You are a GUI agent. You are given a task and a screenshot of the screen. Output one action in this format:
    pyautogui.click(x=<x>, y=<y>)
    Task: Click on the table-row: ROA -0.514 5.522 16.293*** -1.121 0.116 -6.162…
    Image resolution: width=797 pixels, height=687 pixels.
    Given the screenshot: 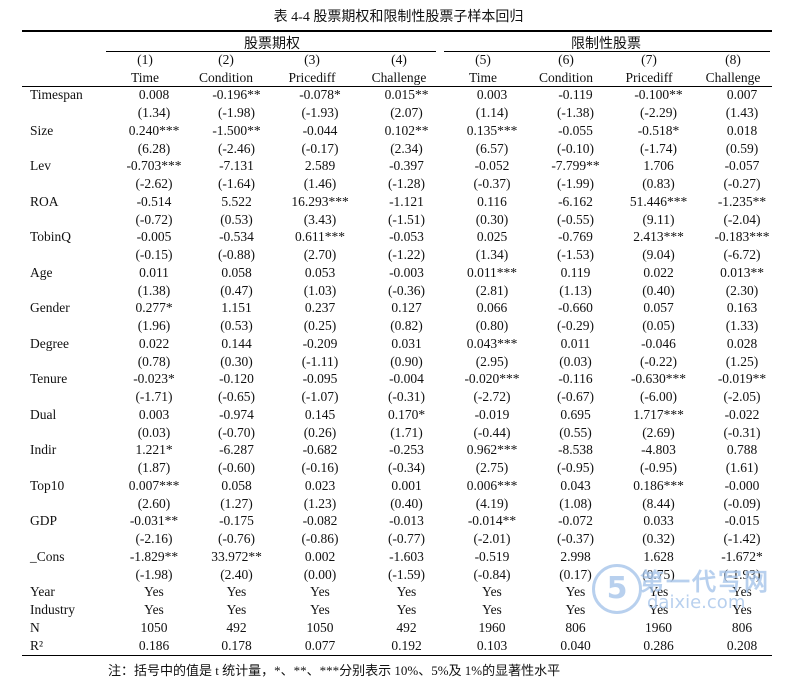 What is the action you would take?
    pyautogui.click(x=403, y=202)
    